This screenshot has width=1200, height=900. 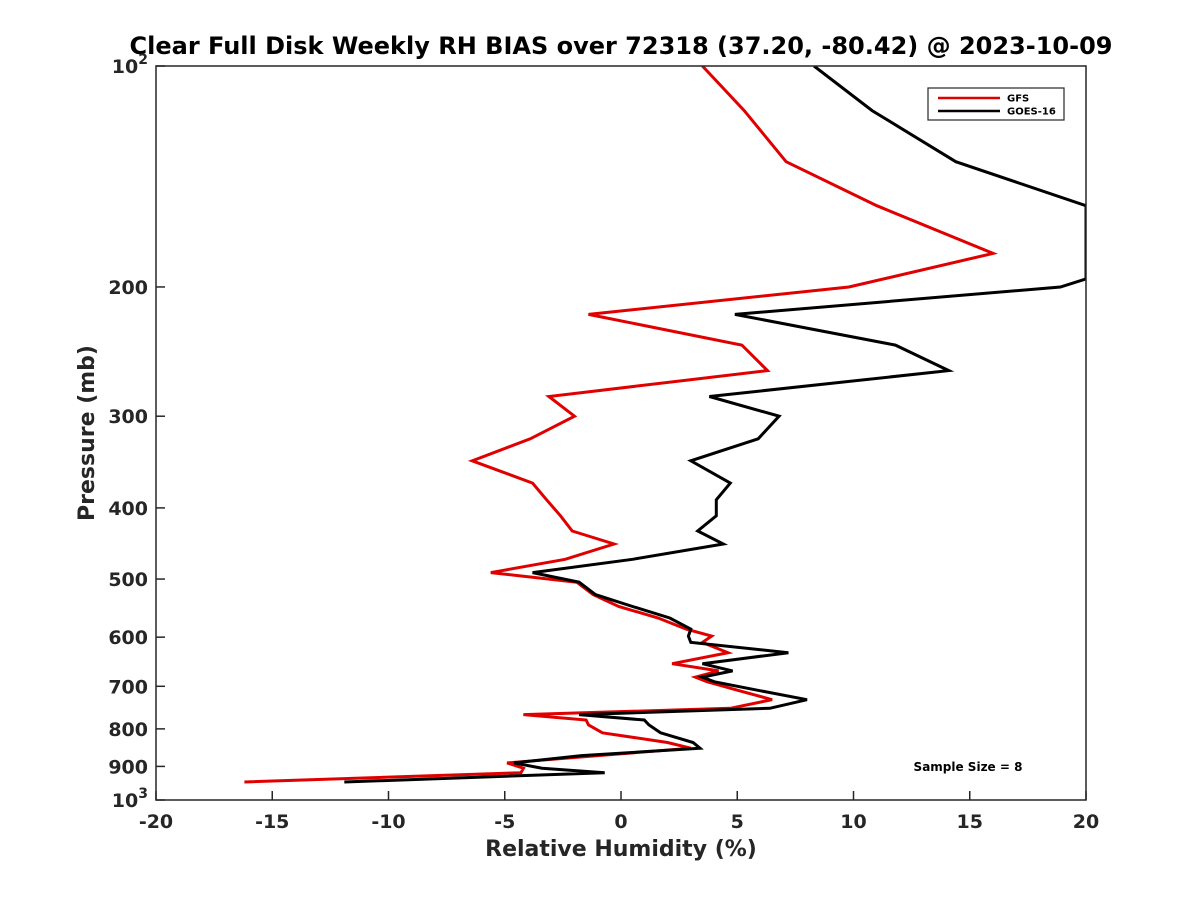 I want to click on x-axis-ticks: -20 -15 -10 -5 0 5 10 15 20, so click(x=619, y=812).